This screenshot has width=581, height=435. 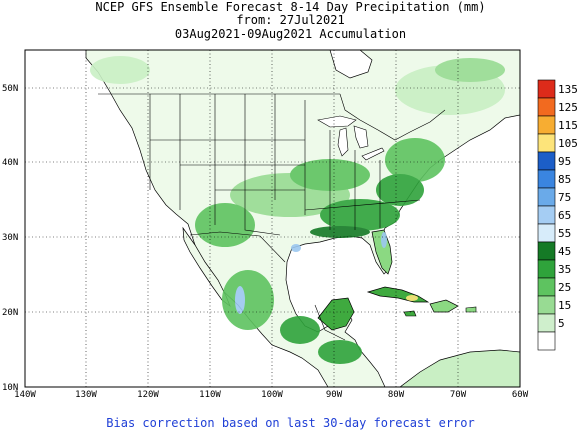 What do you see at coordinates (10, 388) in the screenshot?
I see `lat-label: 10N` at bounding box center [10, 388].